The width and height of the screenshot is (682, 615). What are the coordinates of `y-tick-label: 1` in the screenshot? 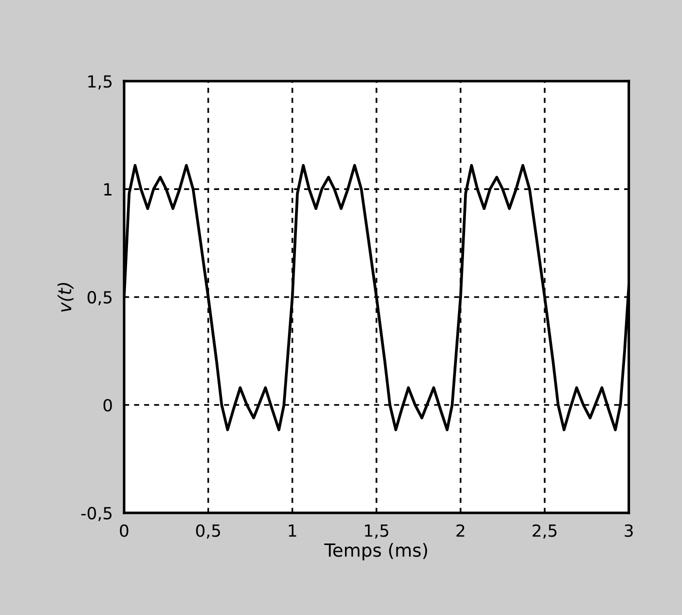 It's located at (108, 189).